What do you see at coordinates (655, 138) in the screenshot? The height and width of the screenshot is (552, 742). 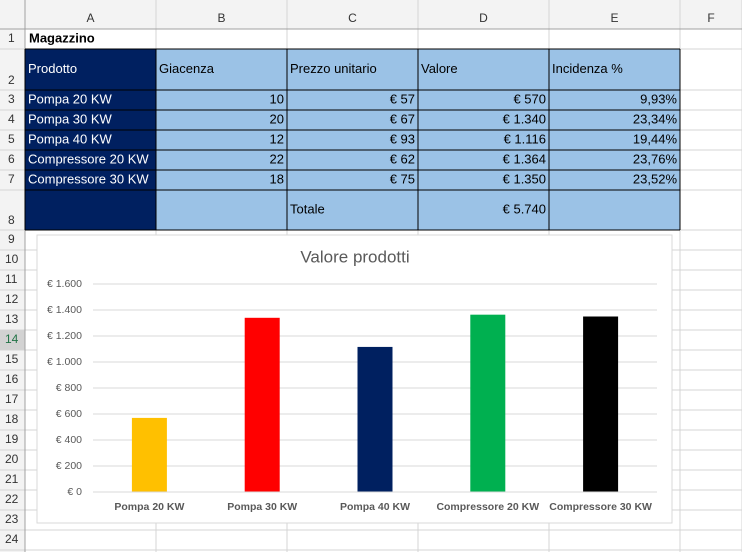 I see `table-cell: 19,44%` at bounding box center [655, 138].